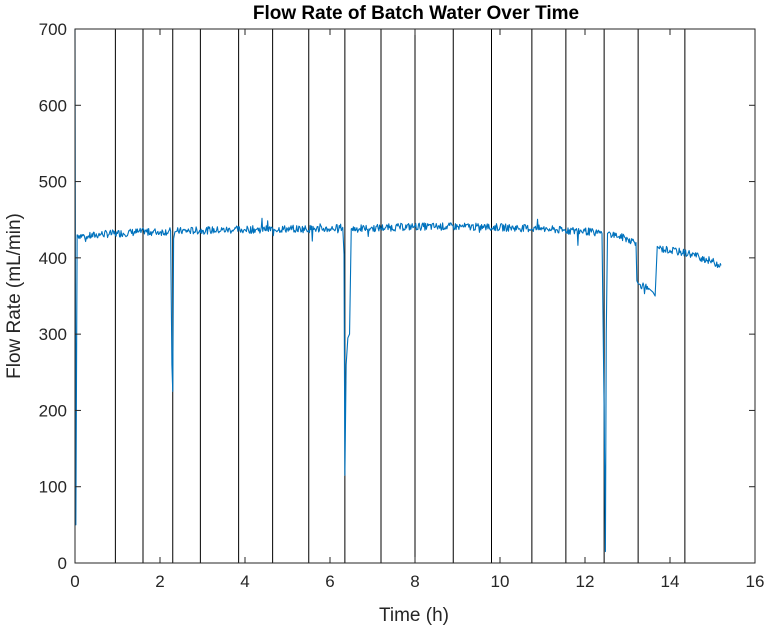  I want to click on y-tick-label: 600, so click(53, 105).